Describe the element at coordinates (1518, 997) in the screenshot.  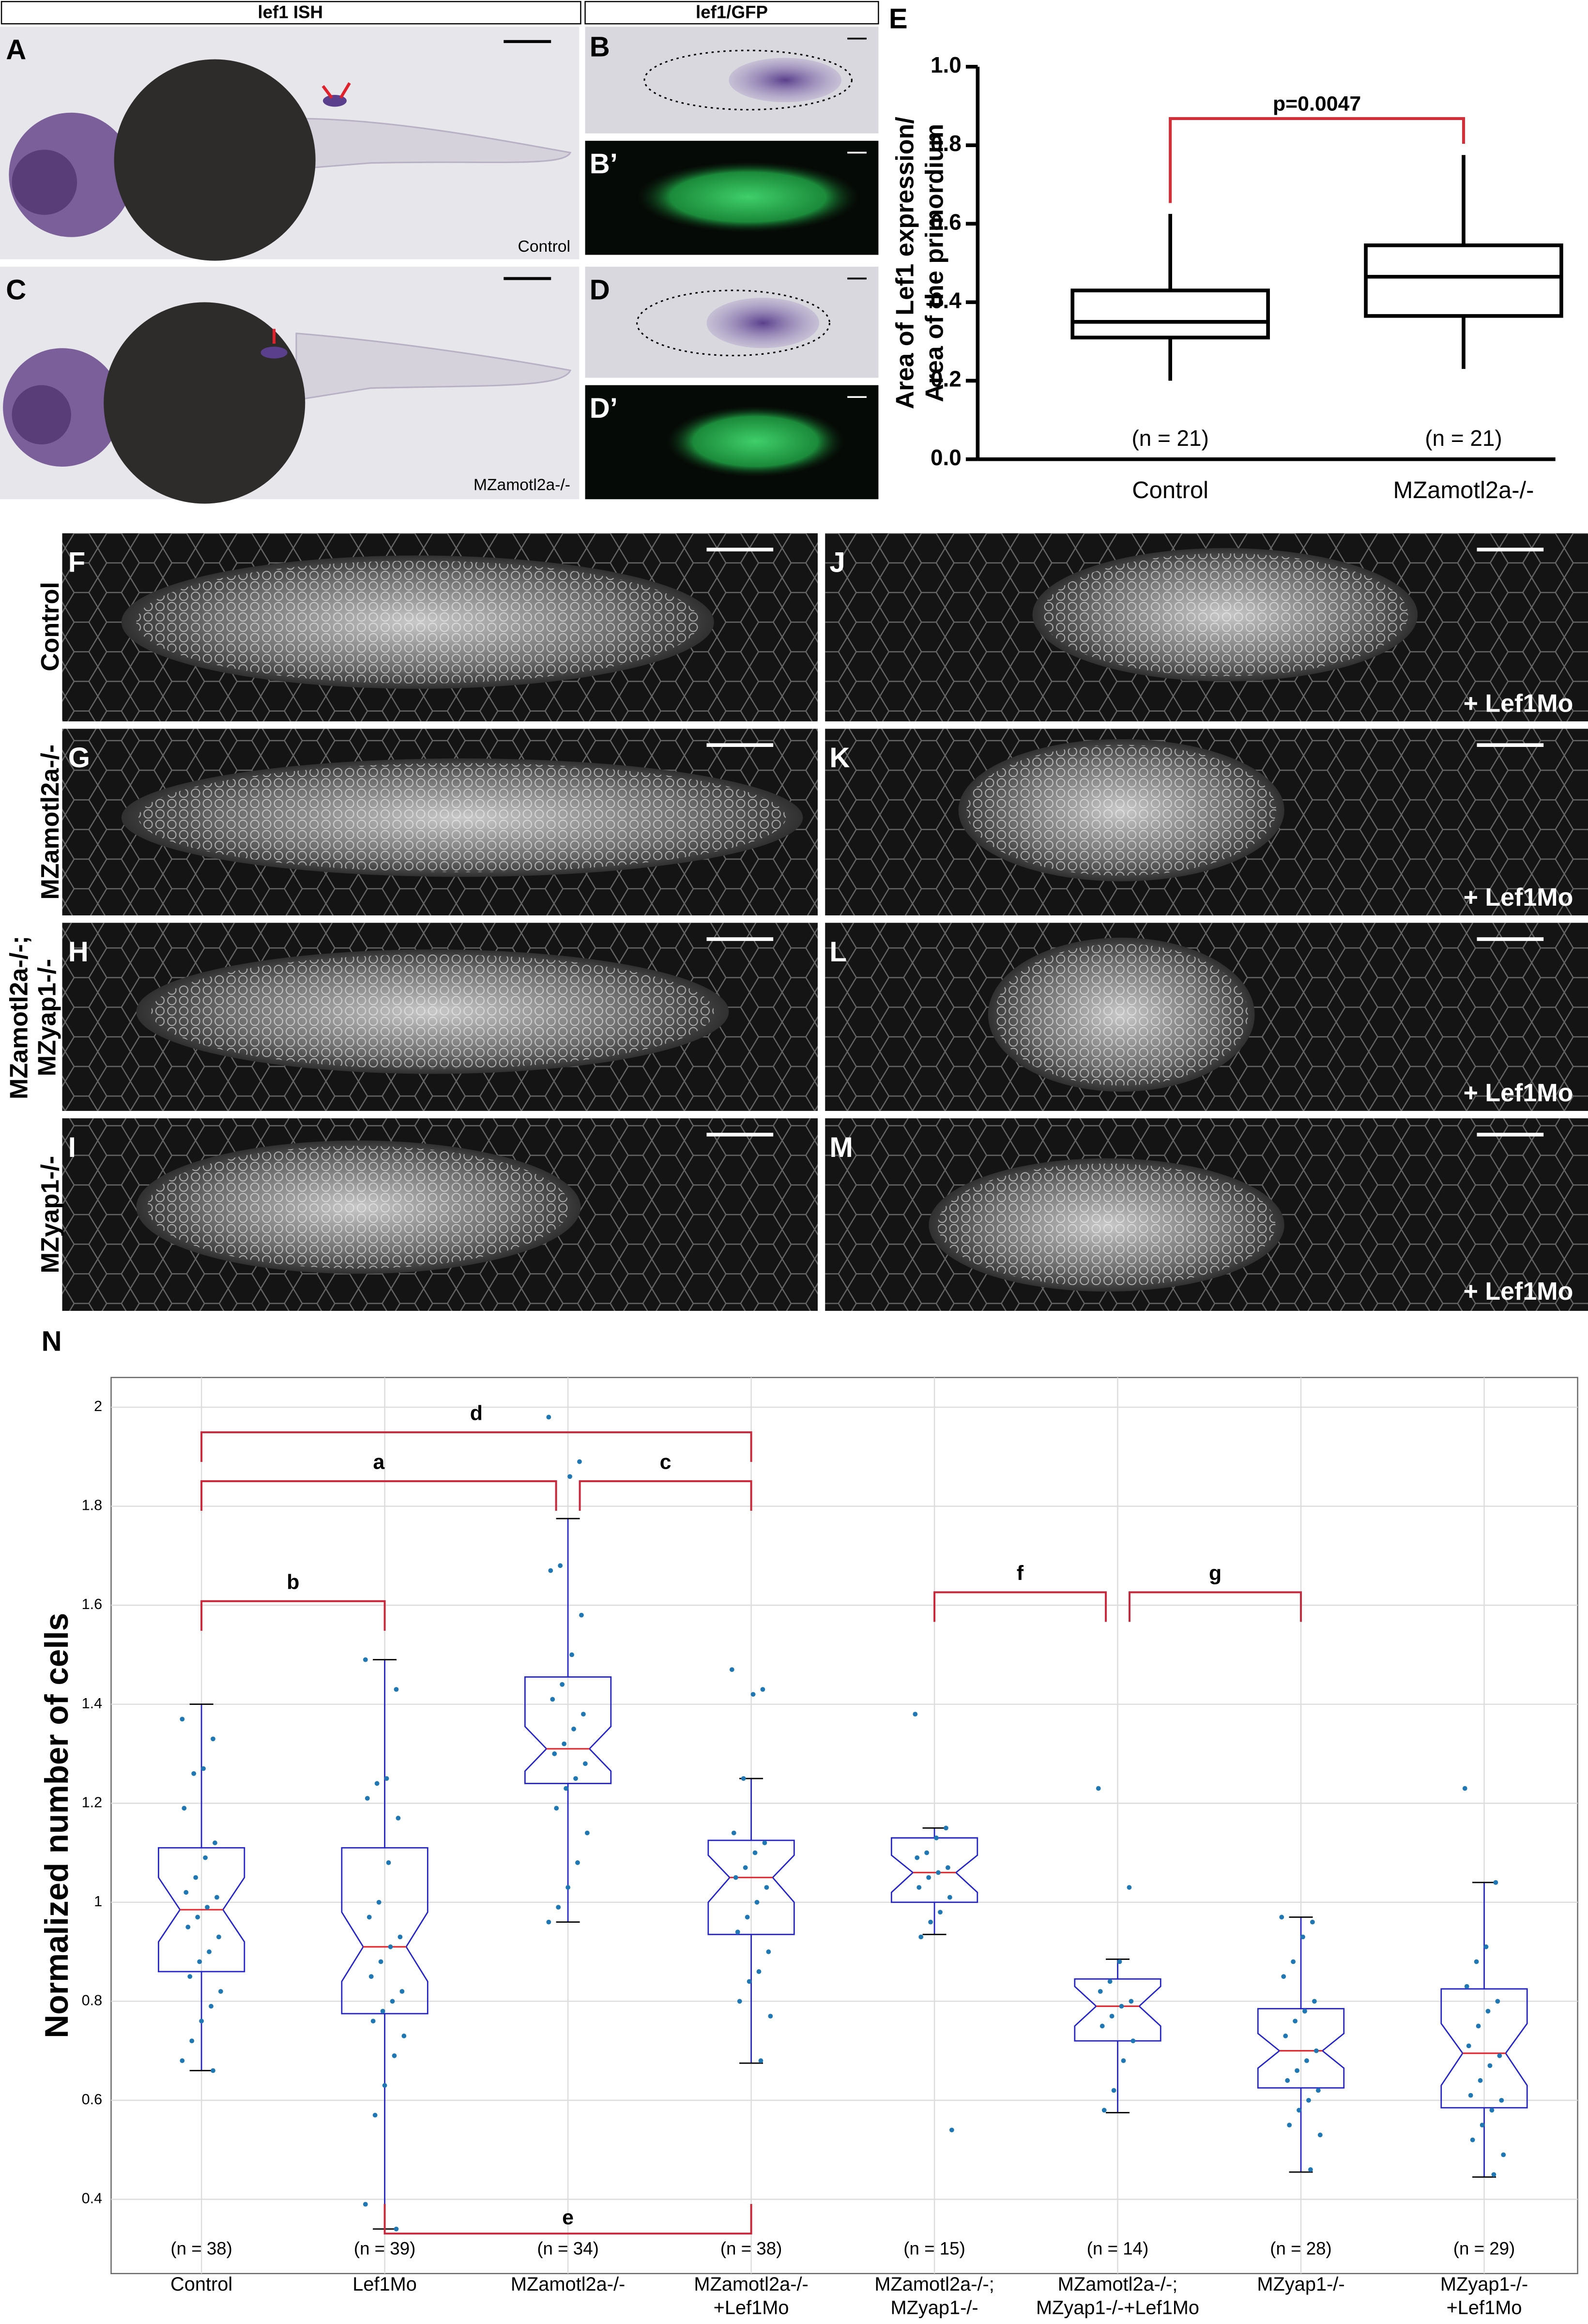
I see `treatment-labels: + Lef1Mo + Lef1Mo + Lef1Mo + Lef1Mo` at that location.